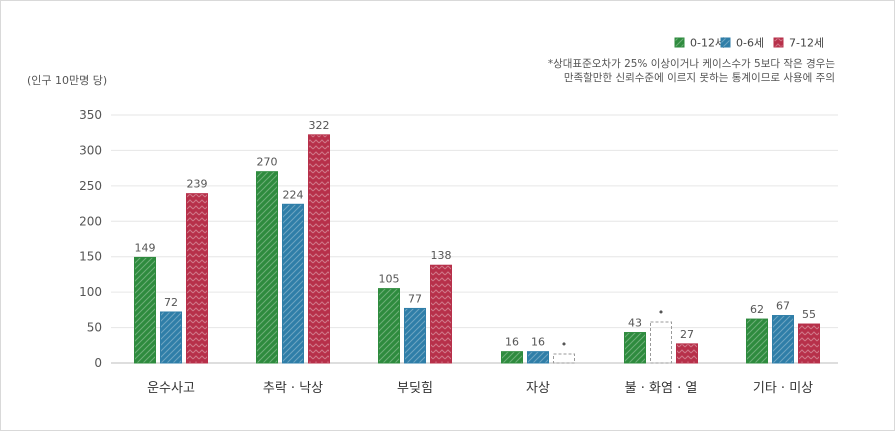  Describe the element at coordinates (90, 292) in the screenshot. I see `y-tick-label: 100` at that location.